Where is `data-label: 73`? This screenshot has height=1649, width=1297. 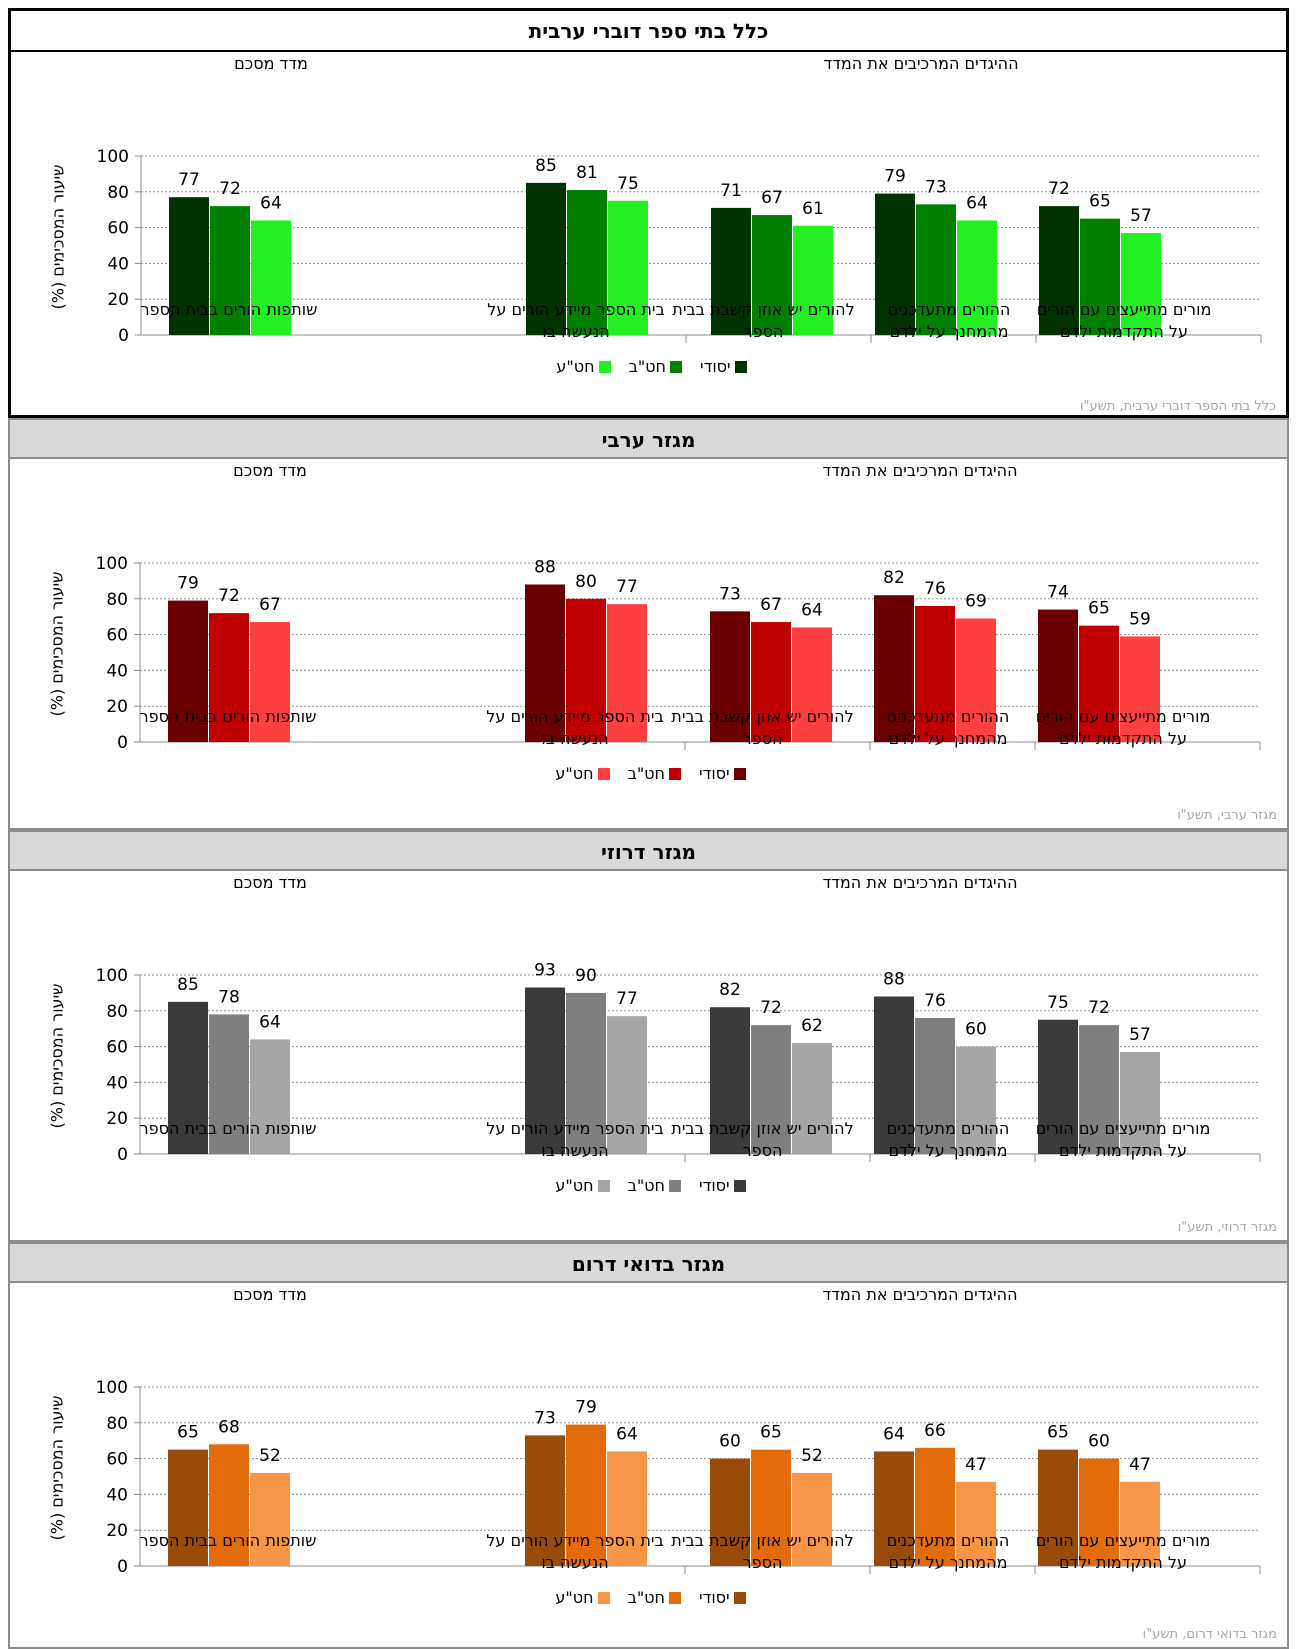
data-label: 73 is located at coordinates (730, 594).